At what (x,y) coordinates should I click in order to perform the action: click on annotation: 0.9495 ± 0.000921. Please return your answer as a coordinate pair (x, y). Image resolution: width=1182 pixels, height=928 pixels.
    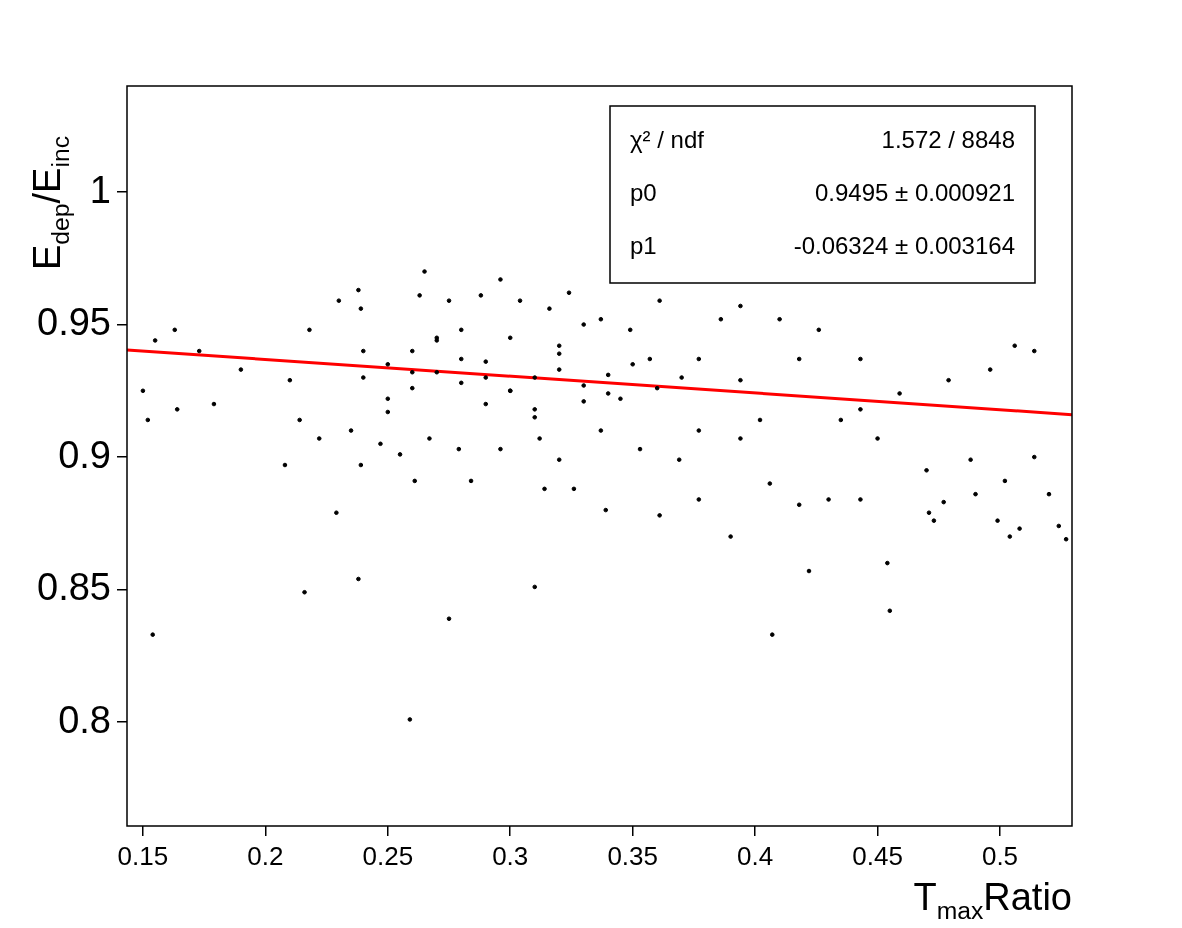
    Looking at the image, I should click on (914, 192).